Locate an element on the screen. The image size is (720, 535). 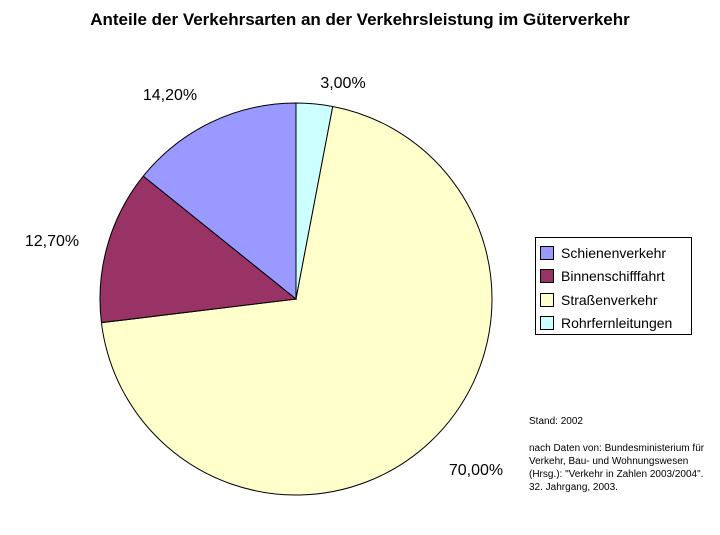
source-line: 32. Jahrgang, 2003. is located at coordinates (573, 487).